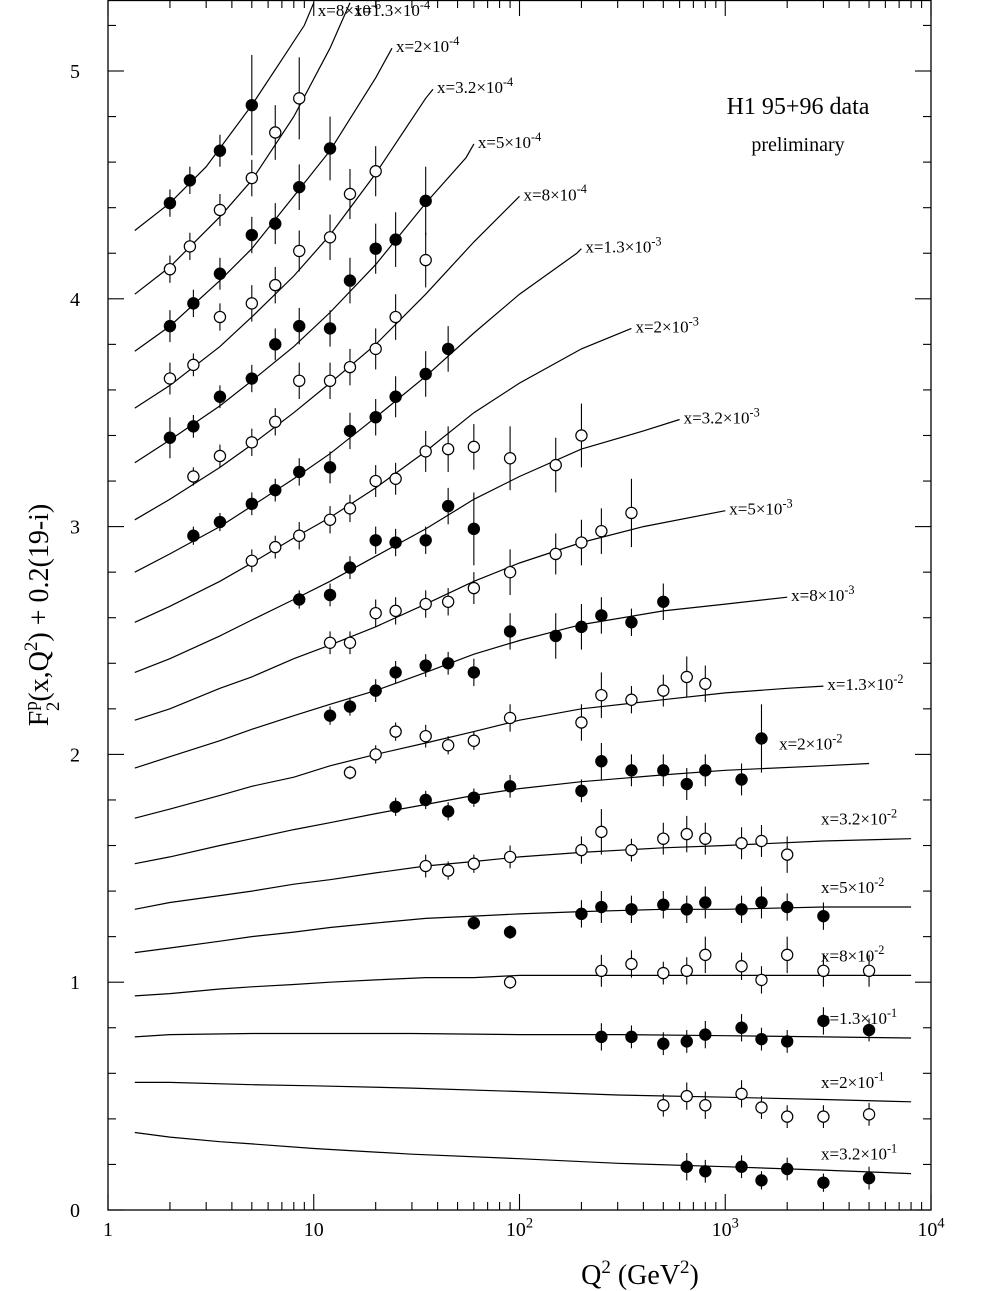 Image resolution: width=983 pixels, height=1291 pixels. I want to click on curve-label: x=2×10-2, so click(810, 742).